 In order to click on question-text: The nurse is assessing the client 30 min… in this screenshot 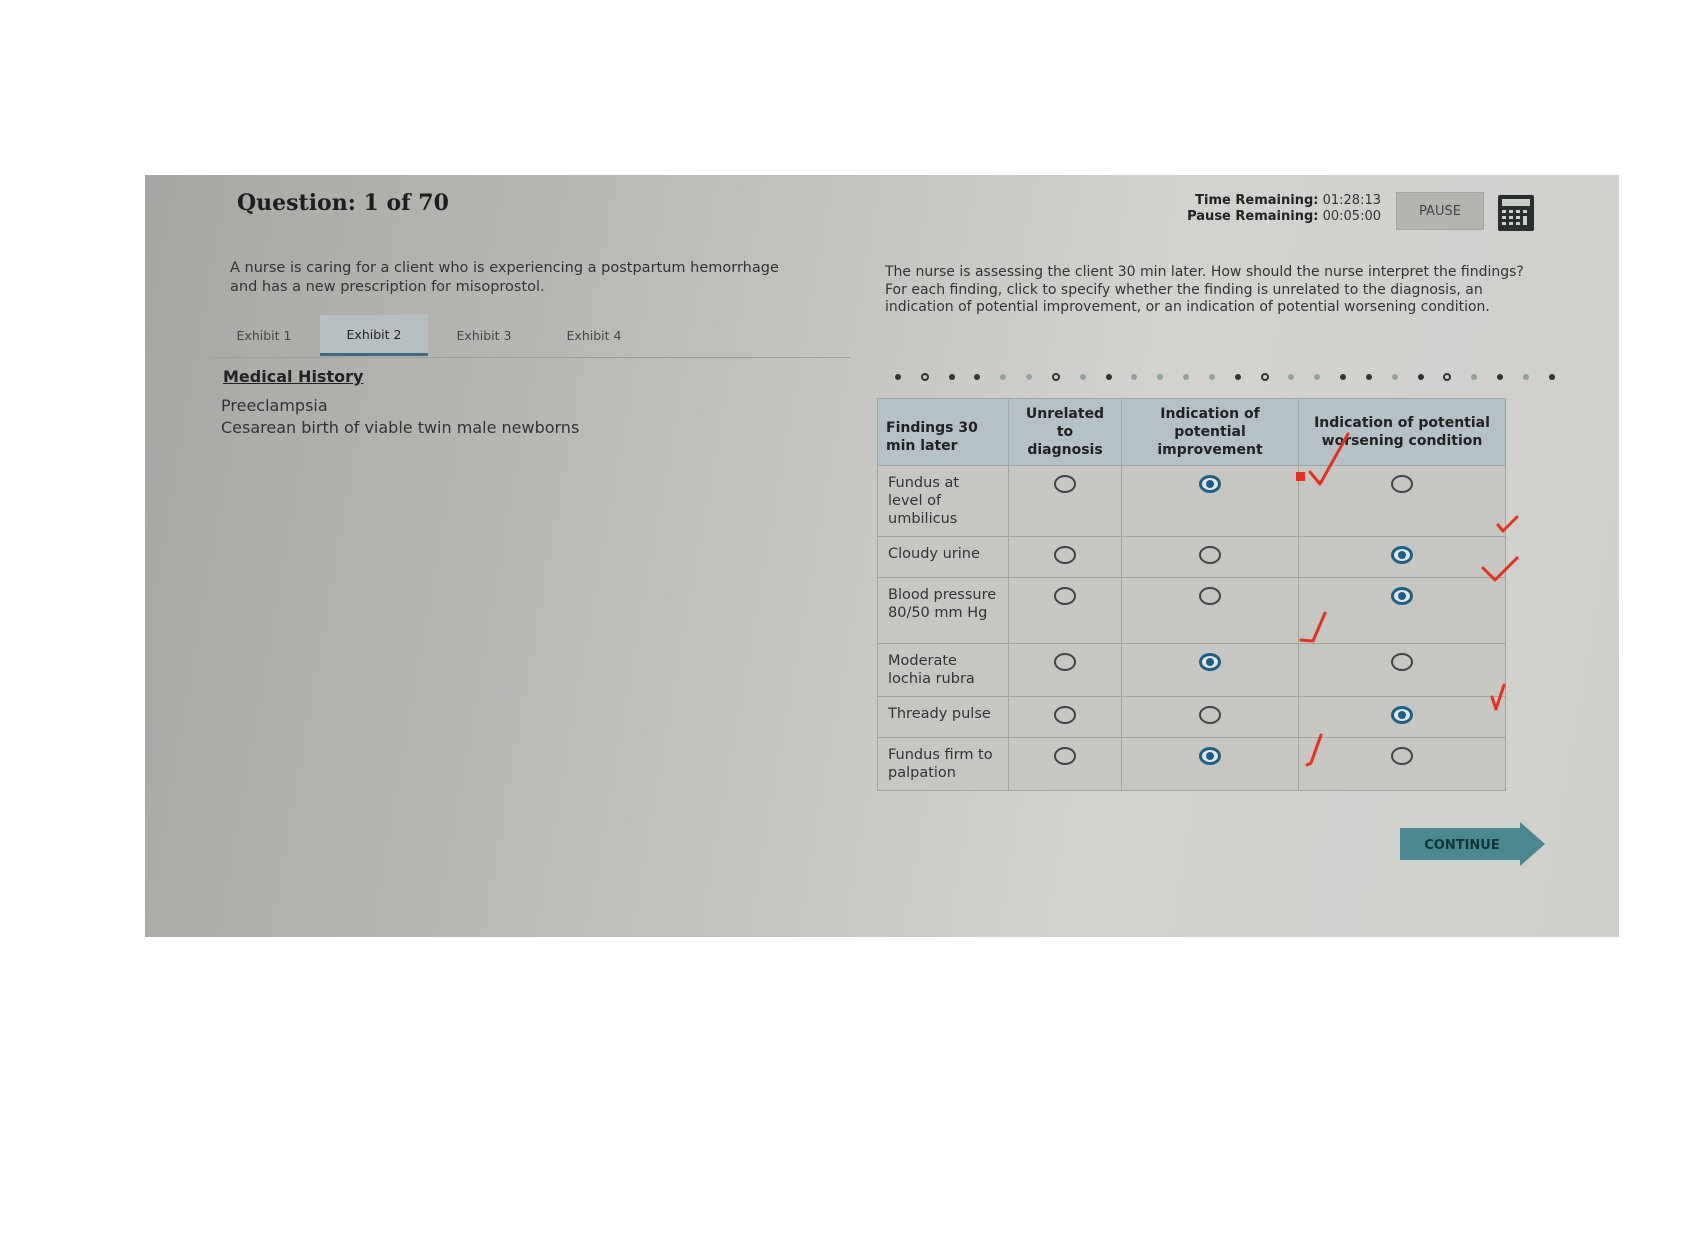, I will do `click(1205, 290)`.